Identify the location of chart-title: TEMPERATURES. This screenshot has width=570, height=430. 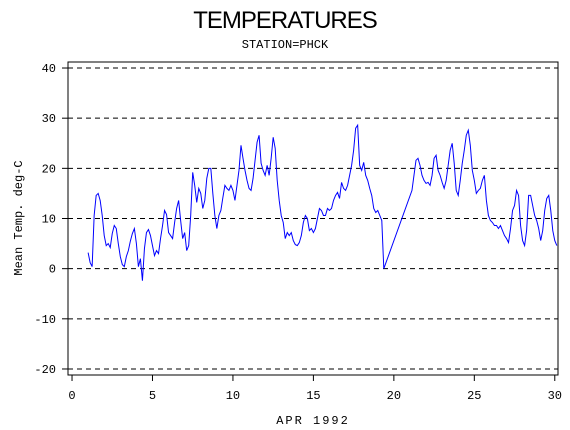
(285, 20).